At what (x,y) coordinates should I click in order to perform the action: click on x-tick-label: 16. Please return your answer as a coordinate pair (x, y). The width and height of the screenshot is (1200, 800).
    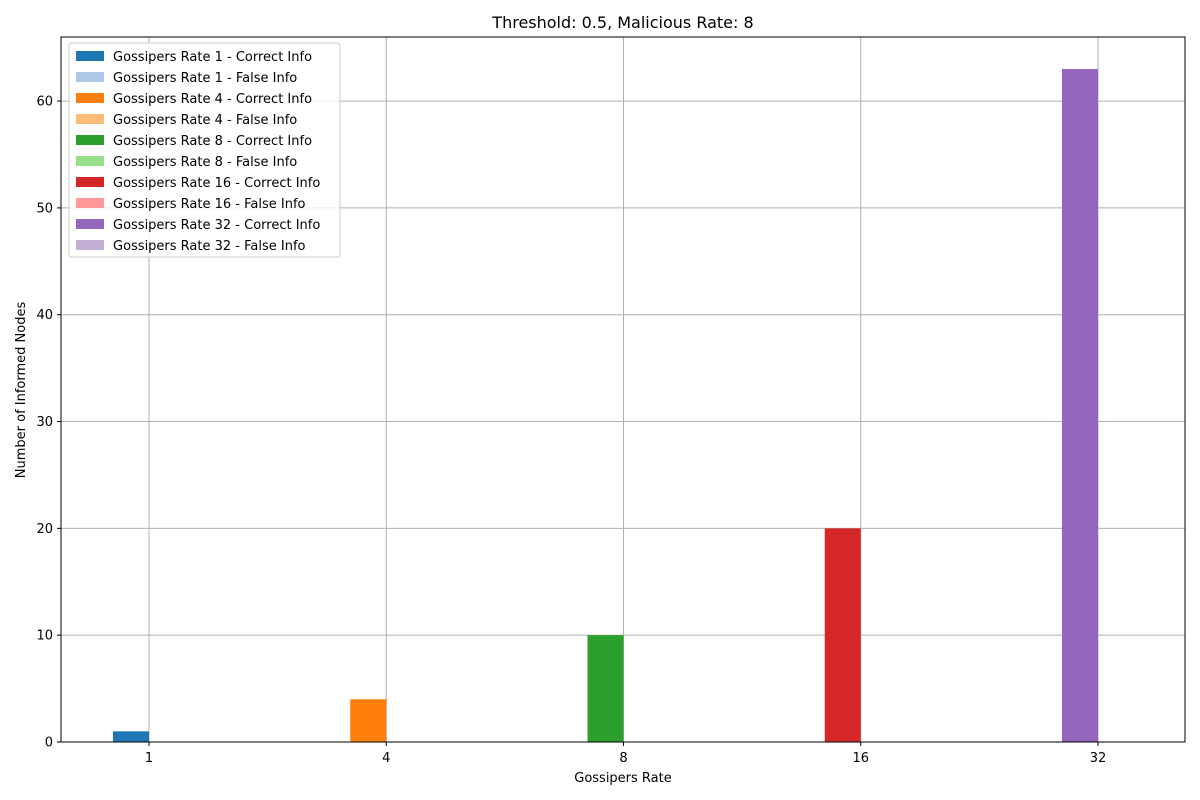
    Looking at the image, I should click on (860, 758).